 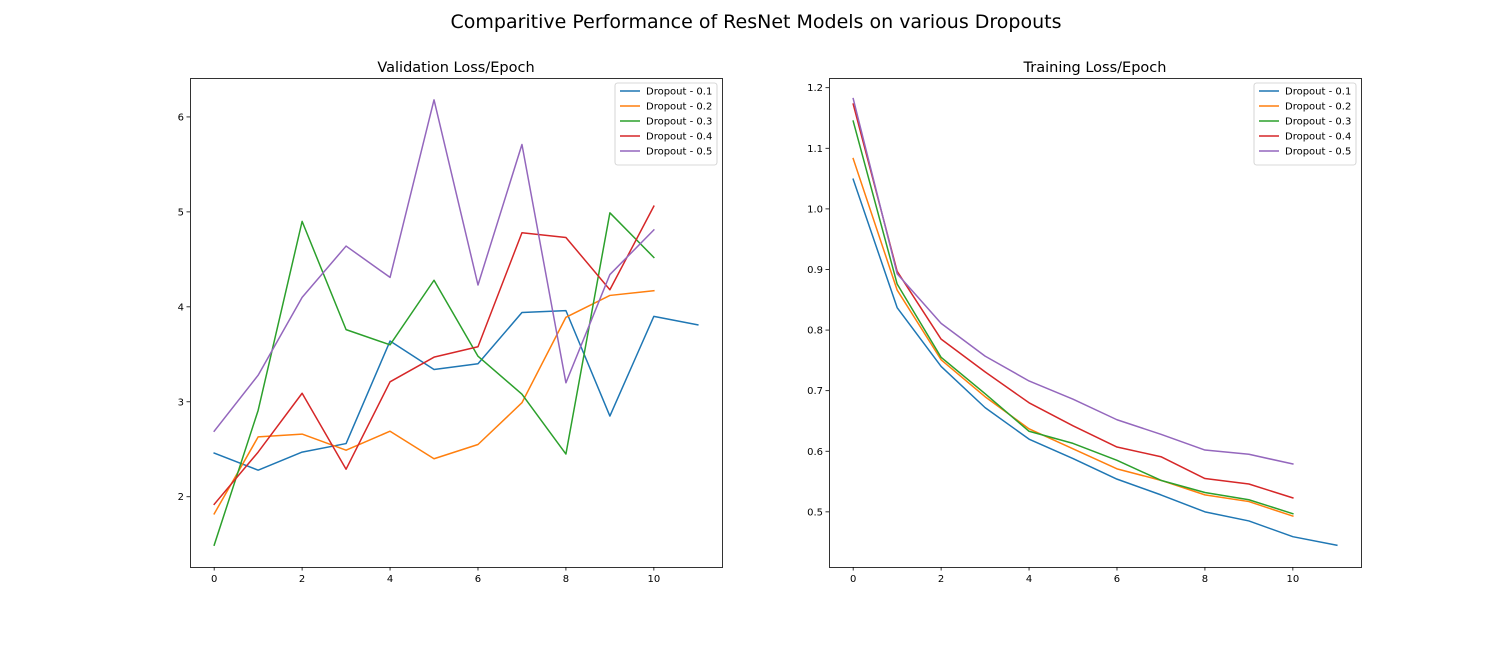 What do you see at coordinates (815, 88) in the screenshot?
I see `y-tick-label: 1.2` at bounding box center [815, 88].